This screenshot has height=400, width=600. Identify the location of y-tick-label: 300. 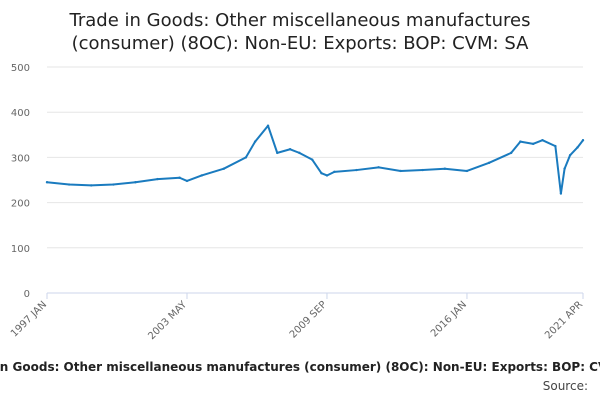
(20, 158).